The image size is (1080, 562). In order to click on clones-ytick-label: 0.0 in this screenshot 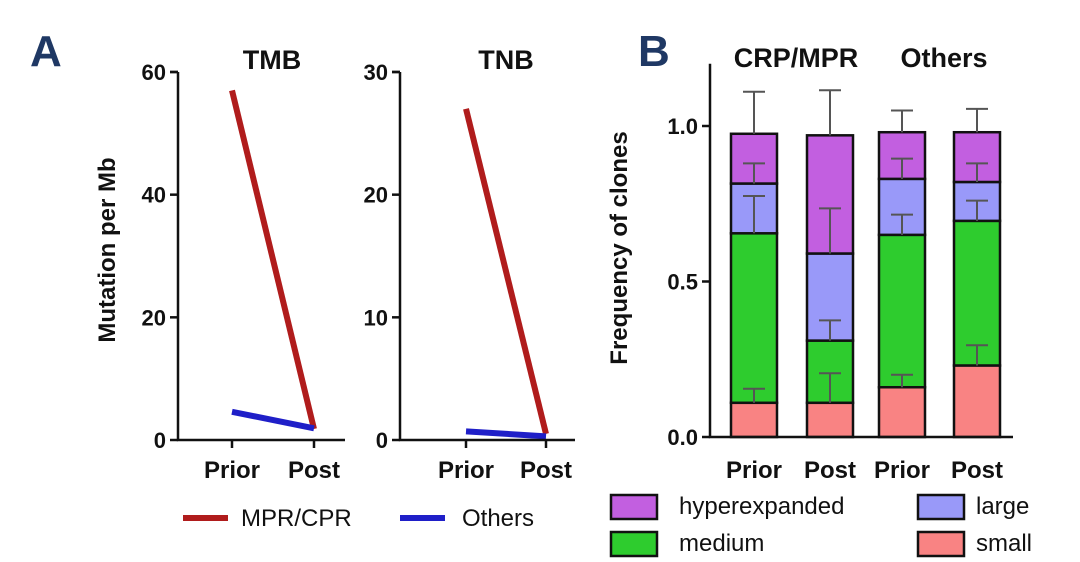, I will do `click(682, 437)`.